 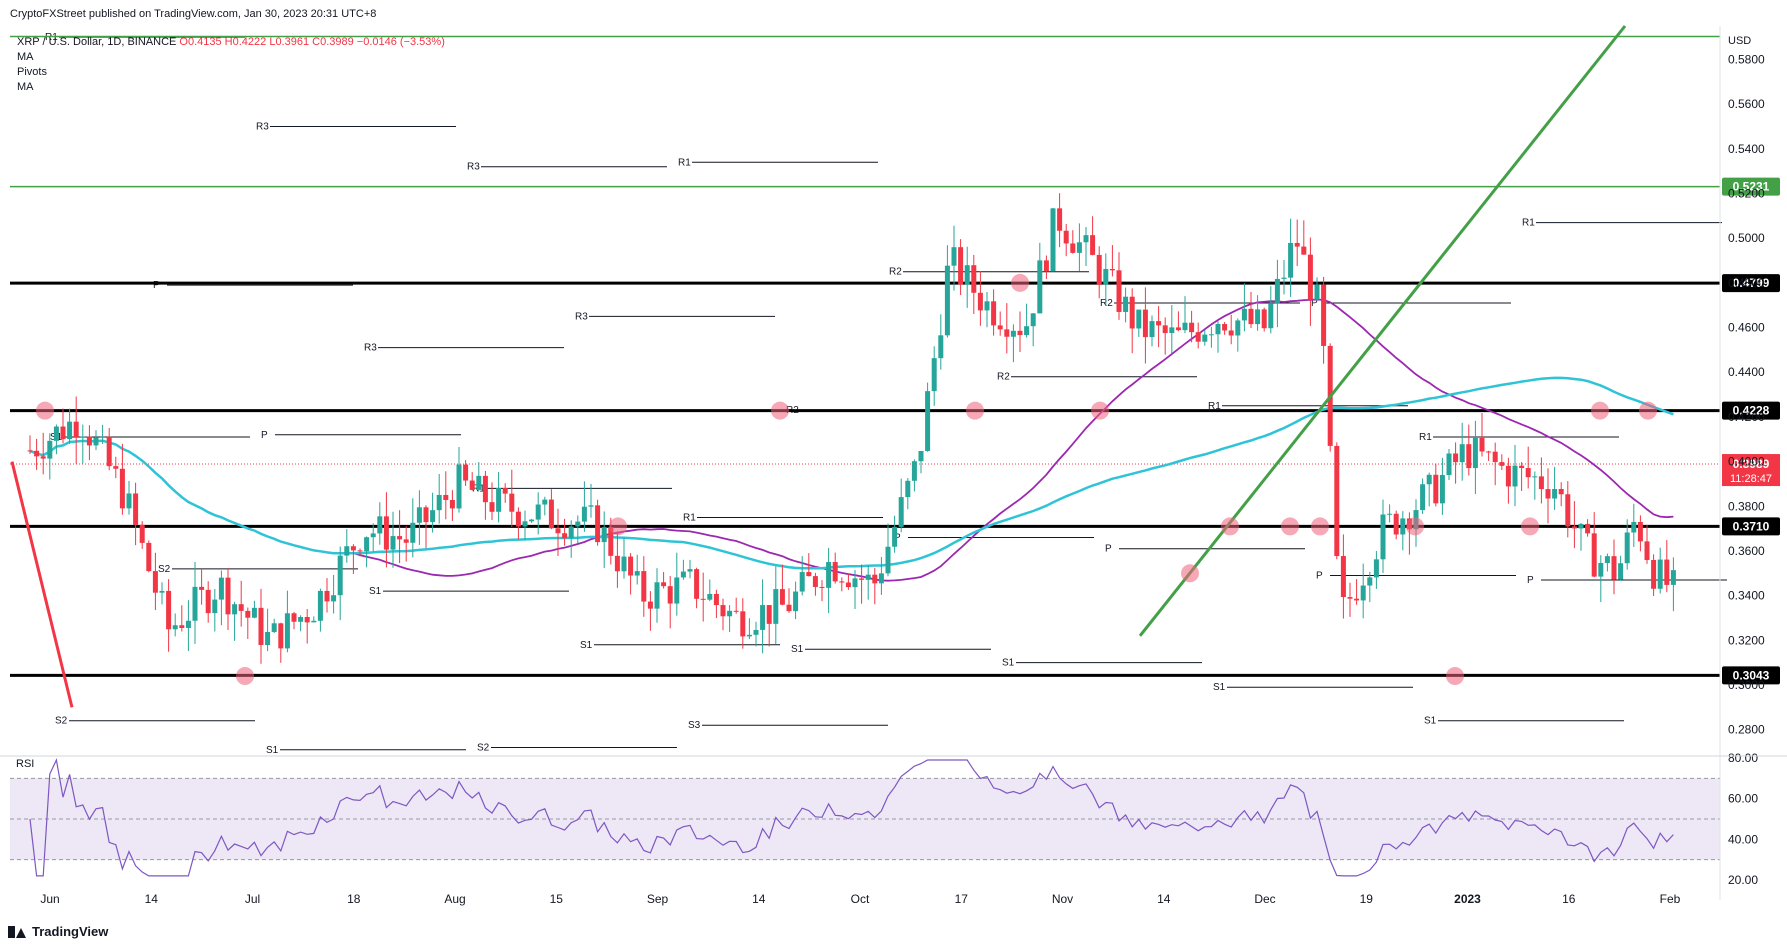 I want to click on indicator-pivots: Pivots, so click(x=32, y=72).